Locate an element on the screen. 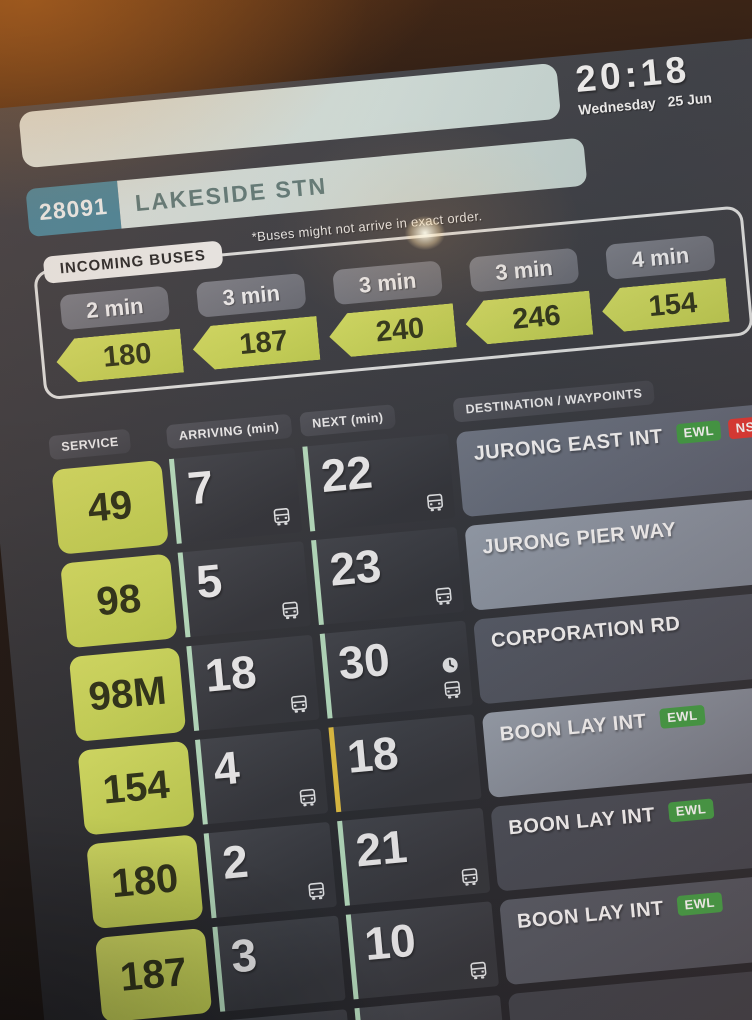 The image size is (752, 1020). service-arrow-chip: 246 is located at coordinates (529, 318).